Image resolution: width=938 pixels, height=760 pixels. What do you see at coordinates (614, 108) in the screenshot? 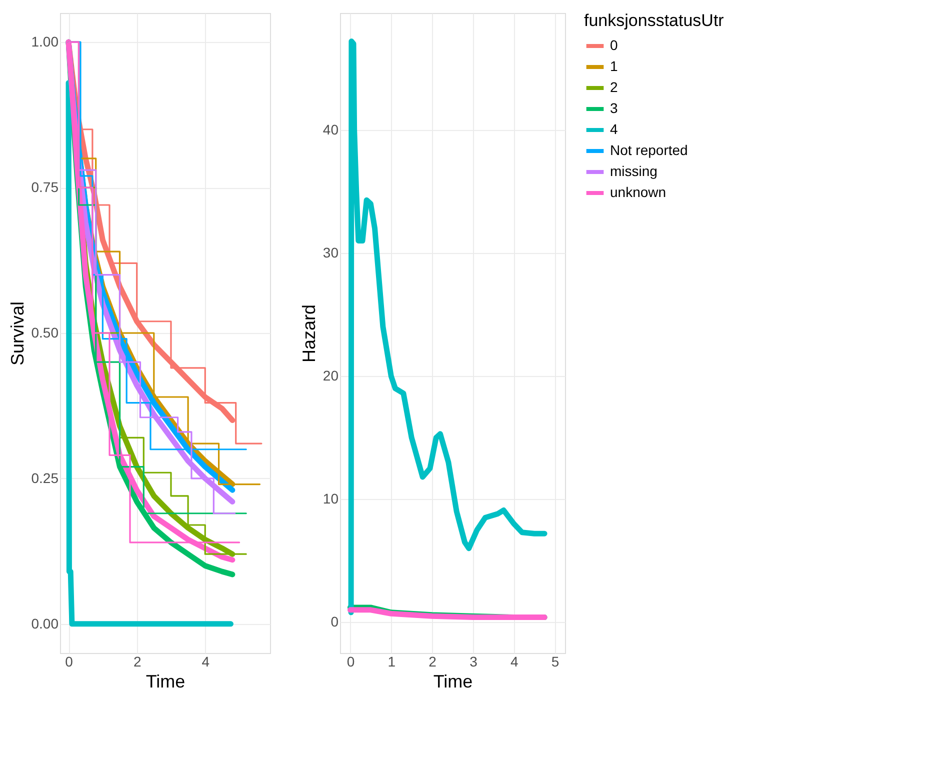
I see `legend-label: 3` at bounding box center [614, 108].